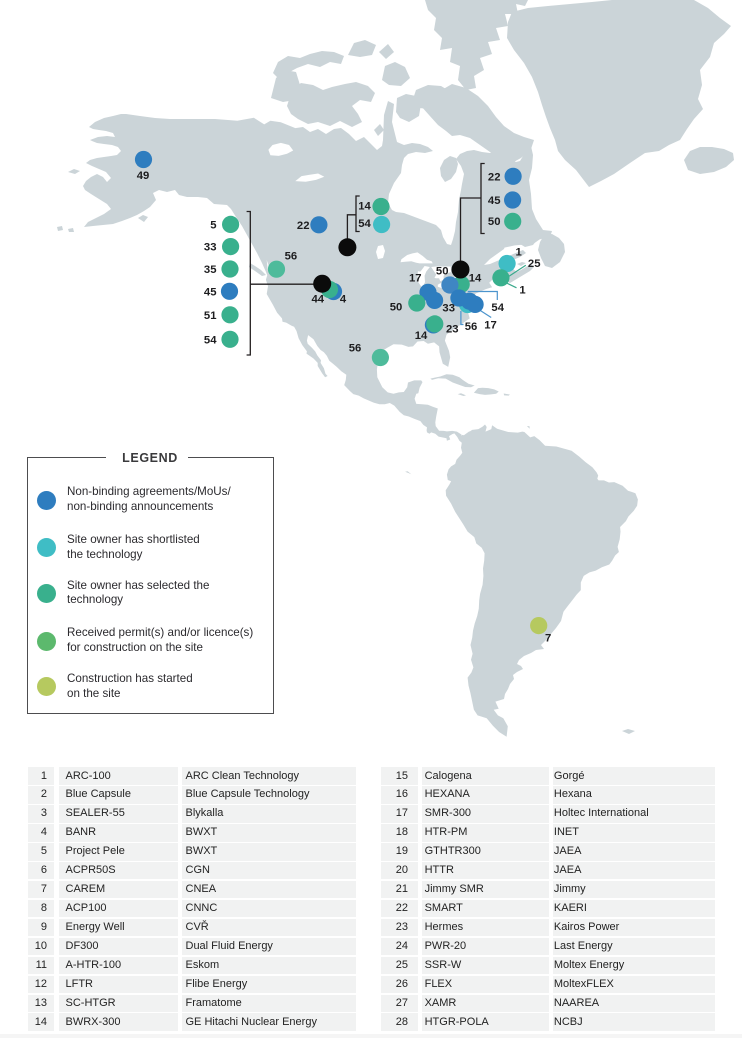 The image size is (742, 1038). I want to click on svg-text: 35, so click(210, 270).